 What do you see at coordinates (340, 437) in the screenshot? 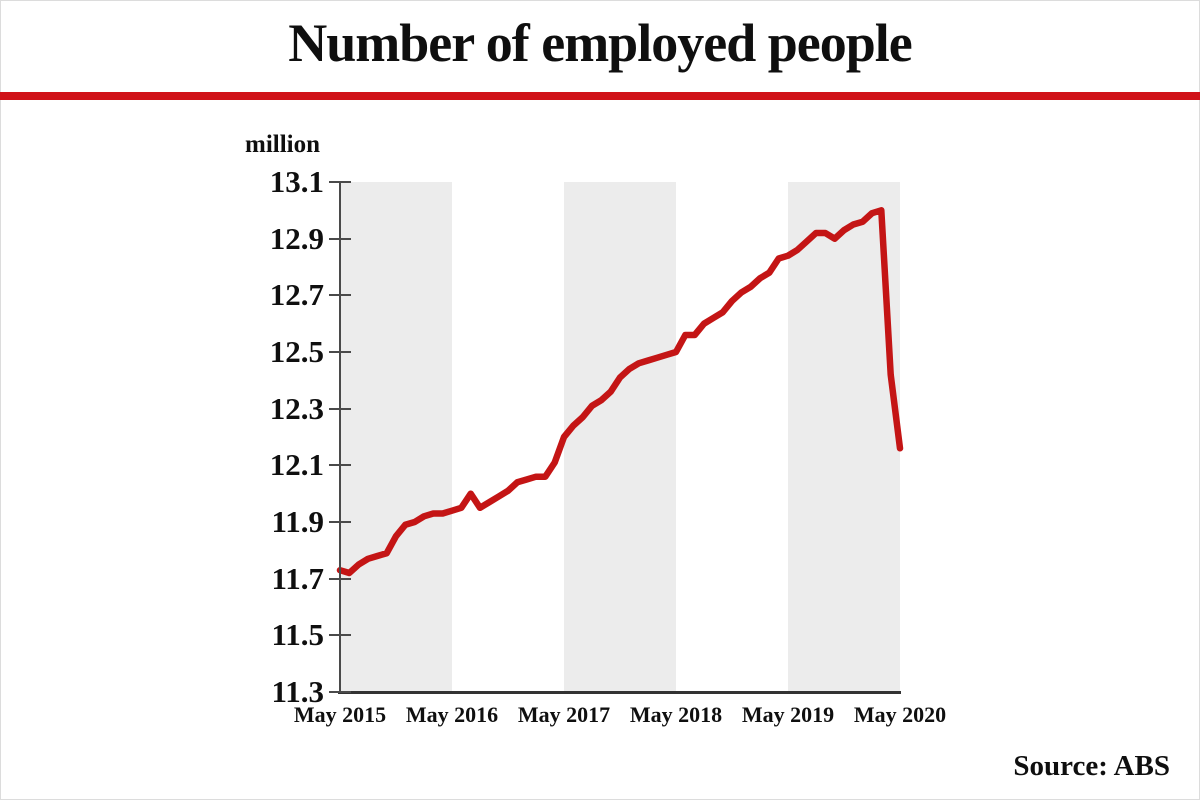
I see `y-axis-line` at bounding box center [340, 437].